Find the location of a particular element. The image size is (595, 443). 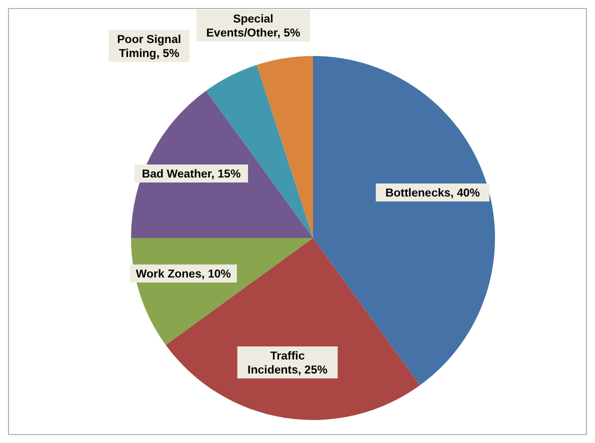

slice-label: Work Zones, 10% is located at coordinates (183, 274).